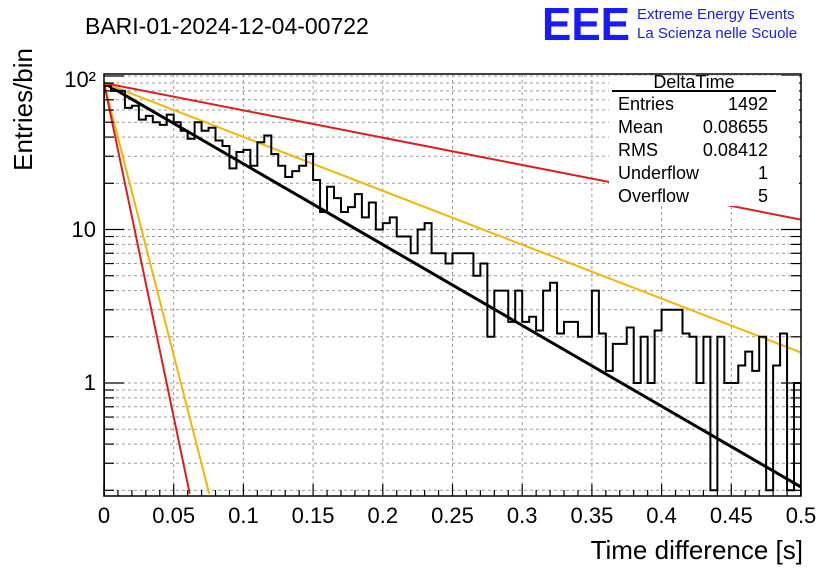 The image size is (836, 577). Describe the element at coordinates (763, 173) in the screenshot. I see `stats-value-underflow: 1` at that location.